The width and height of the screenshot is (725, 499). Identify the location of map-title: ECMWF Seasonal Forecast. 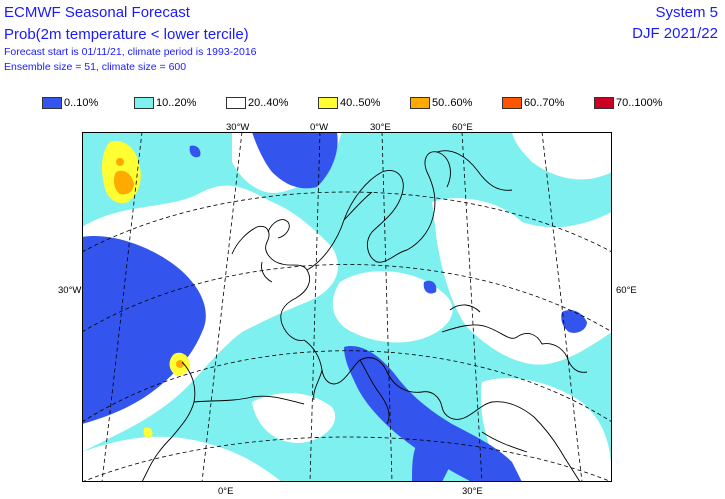
(97, 12).